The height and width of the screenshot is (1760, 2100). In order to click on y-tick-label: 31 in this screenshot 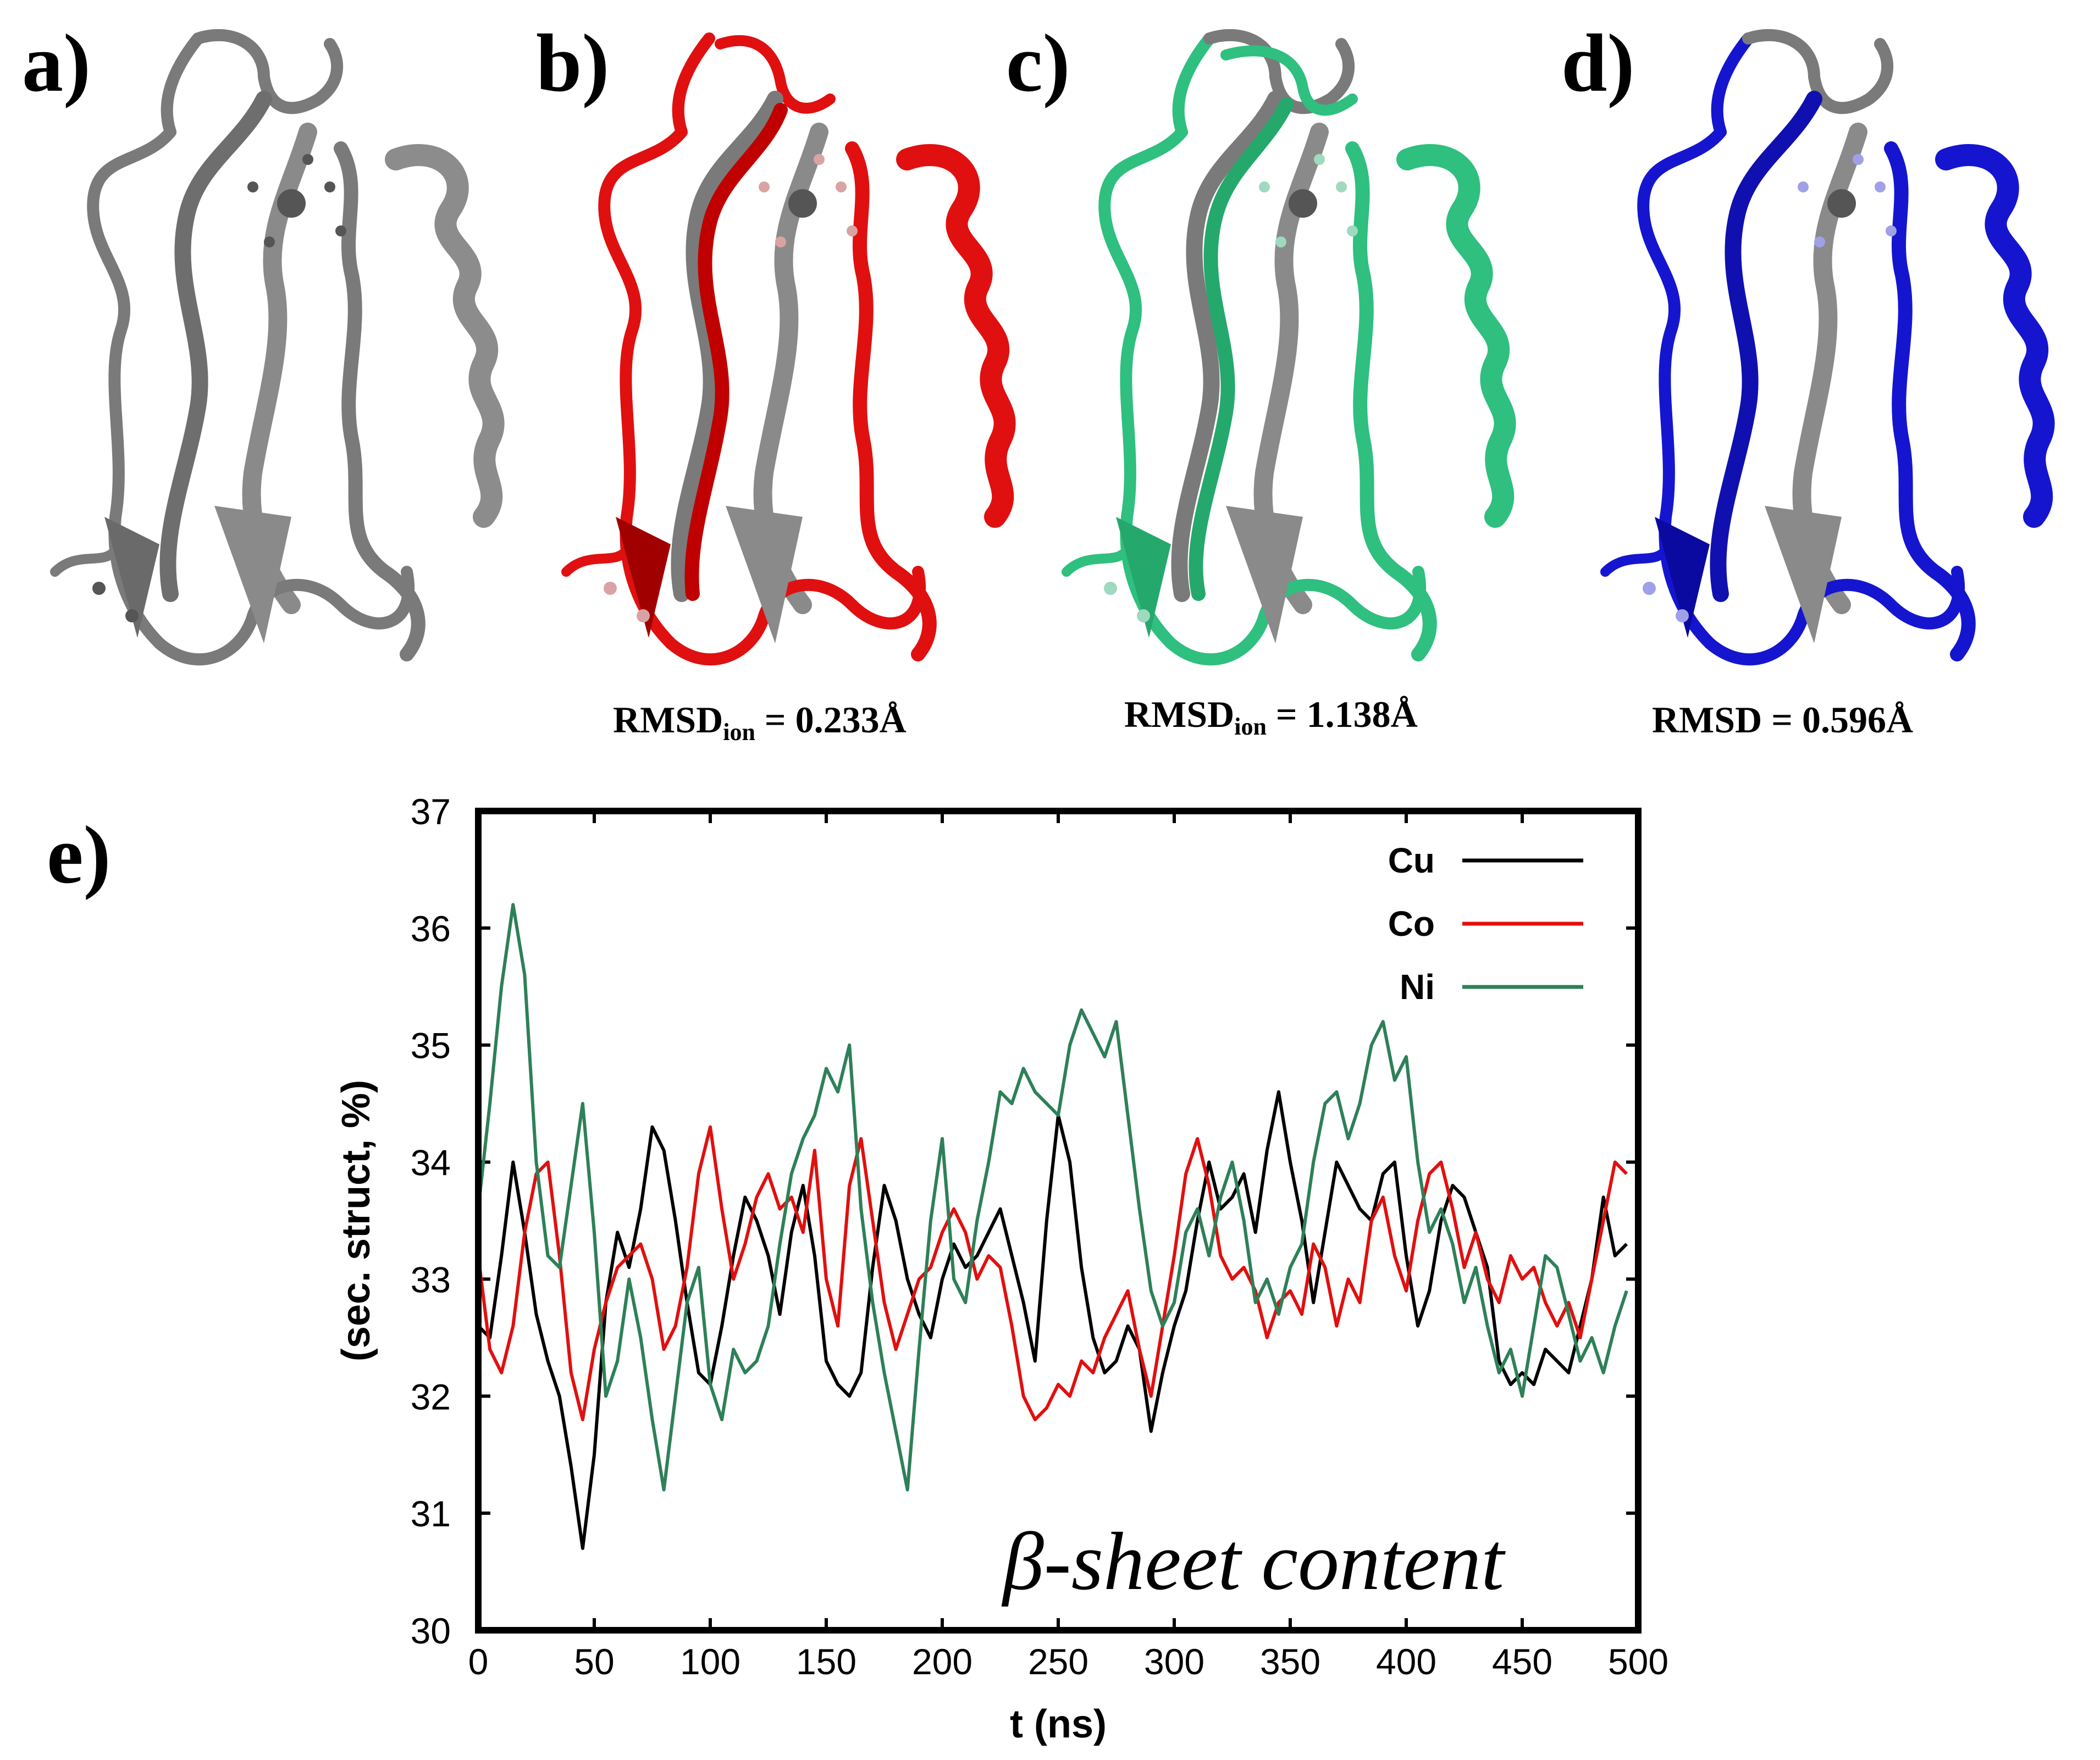, I will do `click(431, 1513)`.